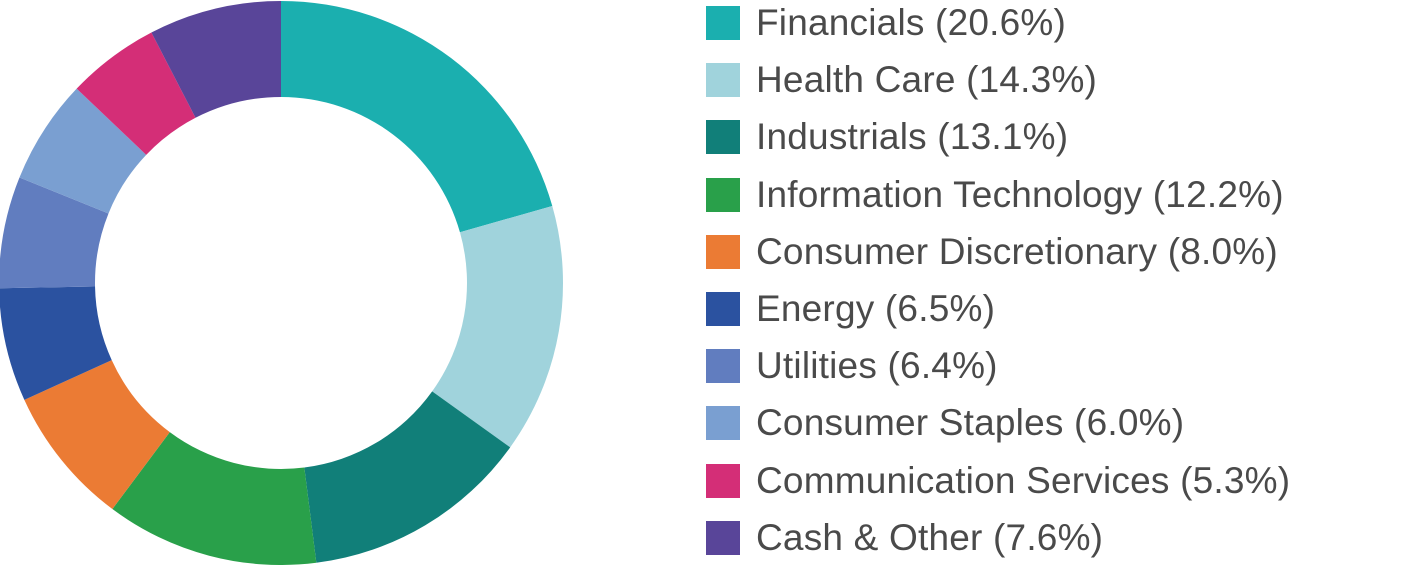  Describe the element at coordinates (927, 80) in the screenshot. I see `legend-label: Health Care (14.3%)` at that location.